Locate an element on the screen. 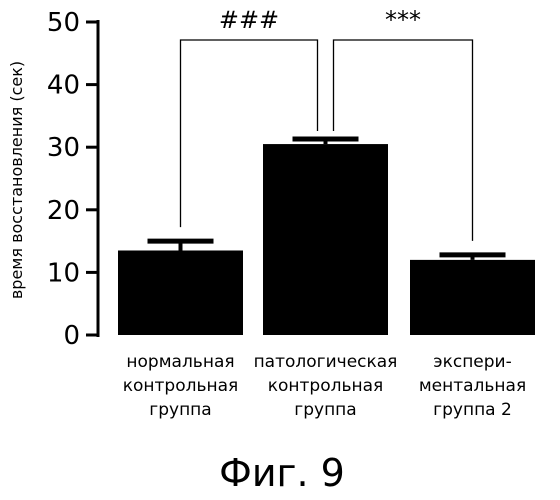 This screenshot has height=500, width=560. category-label: экспери- is located at coordinates (472, 362).